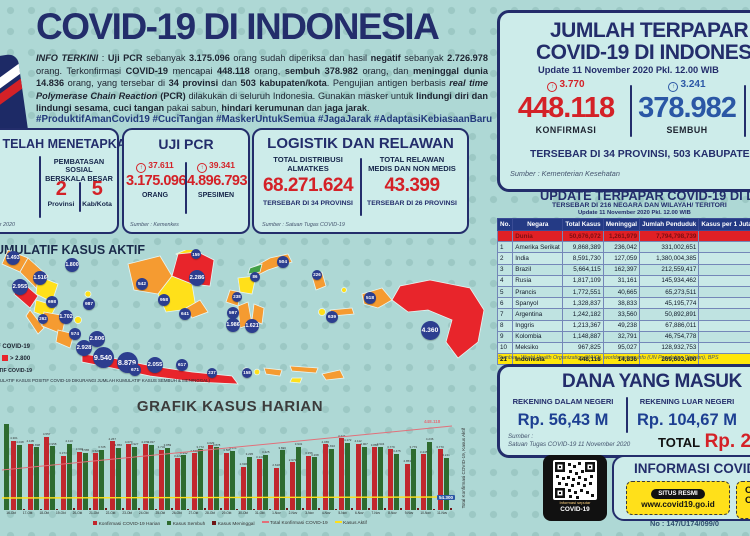 This screenshot has width=750, height=536. Describe the element at coordinates (210, 513) in the screenshot. I see `date-tick: 28-Okt` at that location.